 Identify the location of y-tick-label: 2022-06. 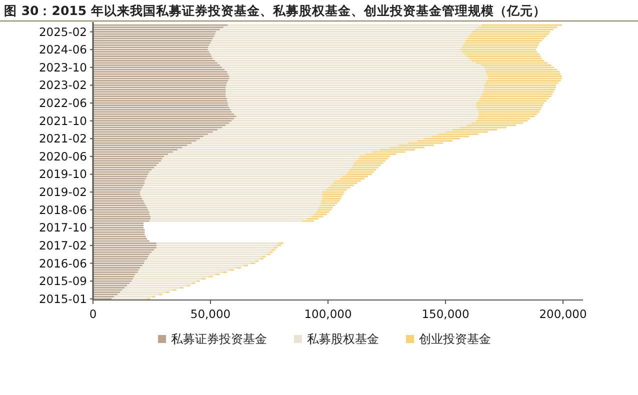
(62, 103).